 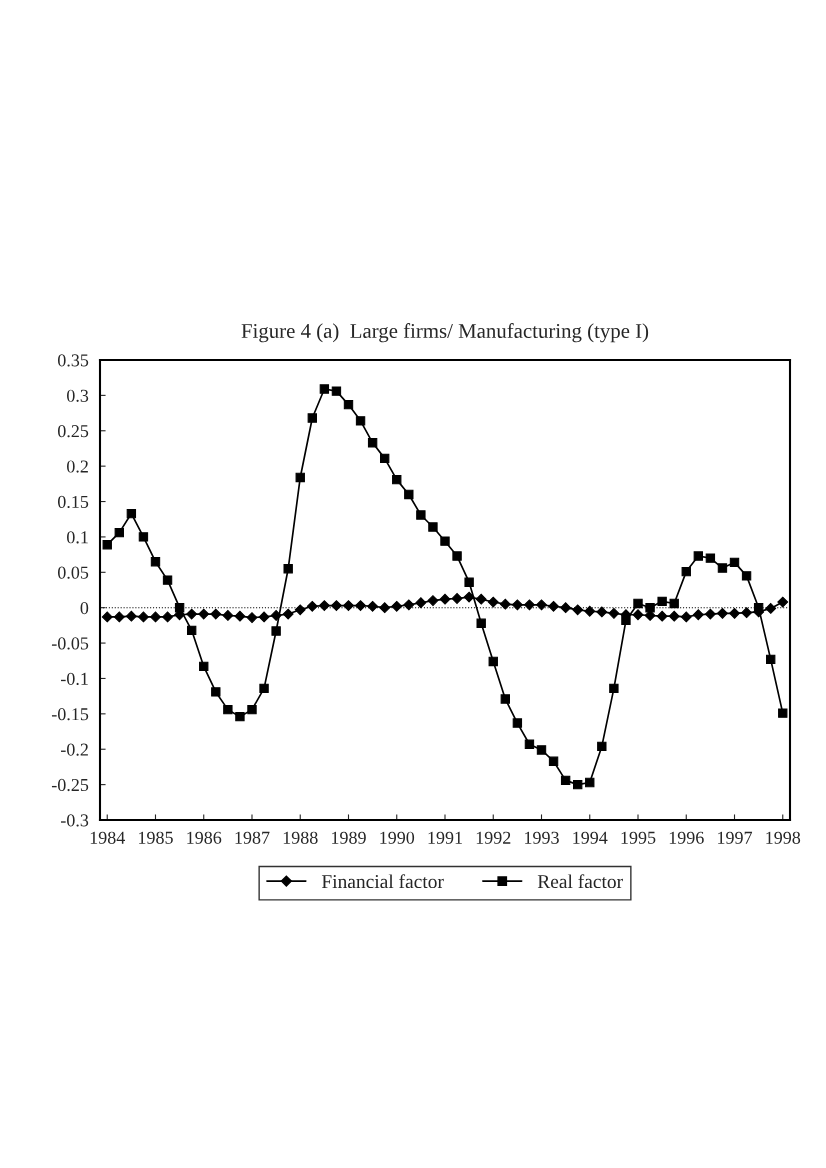 What do you see at coordinates (542, 837) in the screenshot?
I see `x-tick-label: 1993` at bounding box center [542, 837].